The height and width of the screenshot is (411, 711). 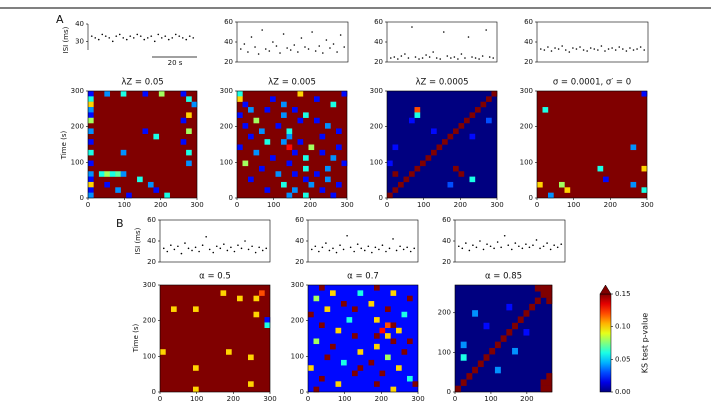 What do you see at coordinates (423, 205) in the screenshot?
I see `x-tick-label: 100` at bounding box center [423, 205].